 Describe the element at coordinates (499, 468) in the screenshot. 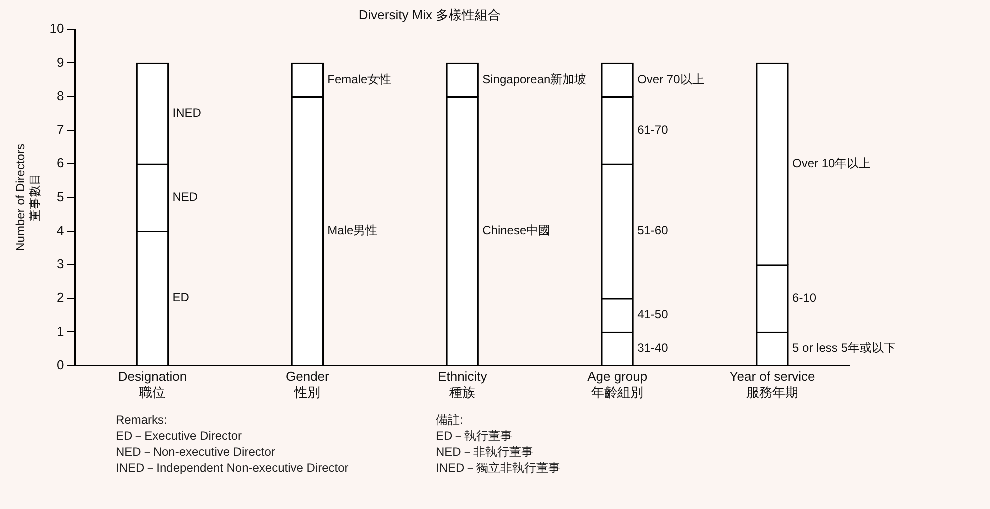

I see `text: INED－獨立非執行董事` at that location.